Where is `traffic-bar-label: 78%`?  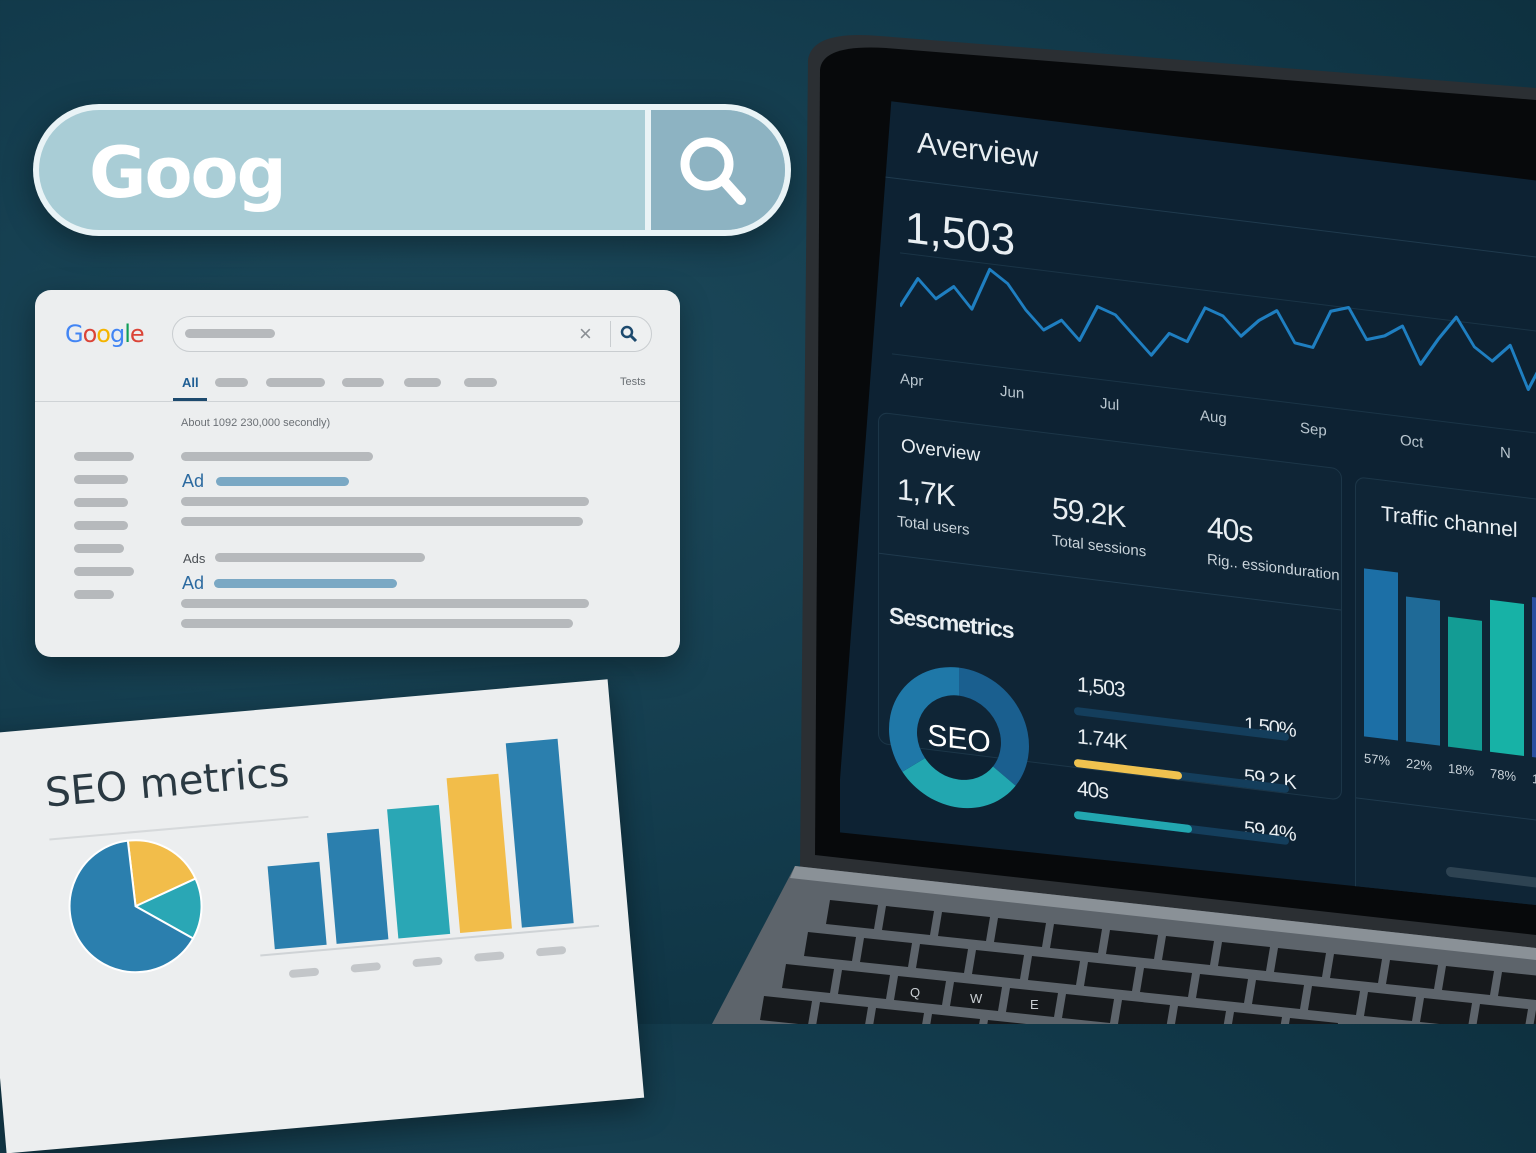 traffic-bar-label: 78% is located at coordinates (1503, 775).